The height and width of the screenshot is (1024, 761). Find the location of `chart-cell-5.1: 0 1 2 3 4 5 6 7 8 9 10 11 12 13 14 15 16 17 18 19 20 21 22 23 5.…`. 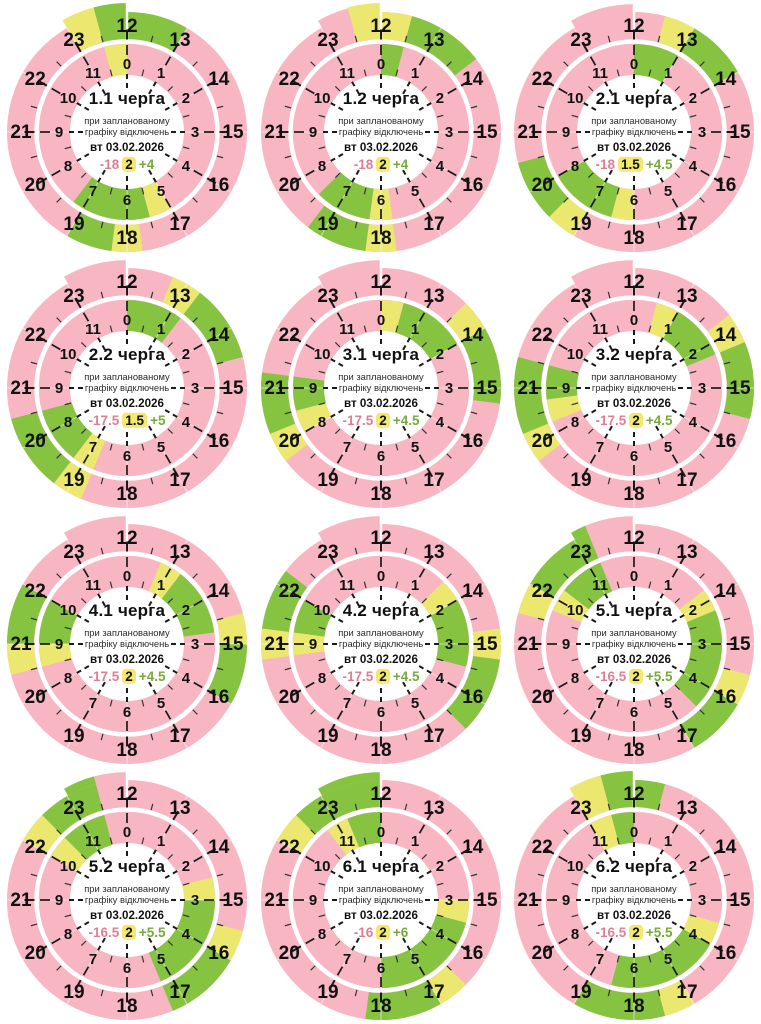

chart-cell-5.1: 0 1 2 3 4 5 6 7 8 9 10 11 12 13 14 15 16 17 18 19 20 21 22 23 5.… is located at coordinates (634, 640).